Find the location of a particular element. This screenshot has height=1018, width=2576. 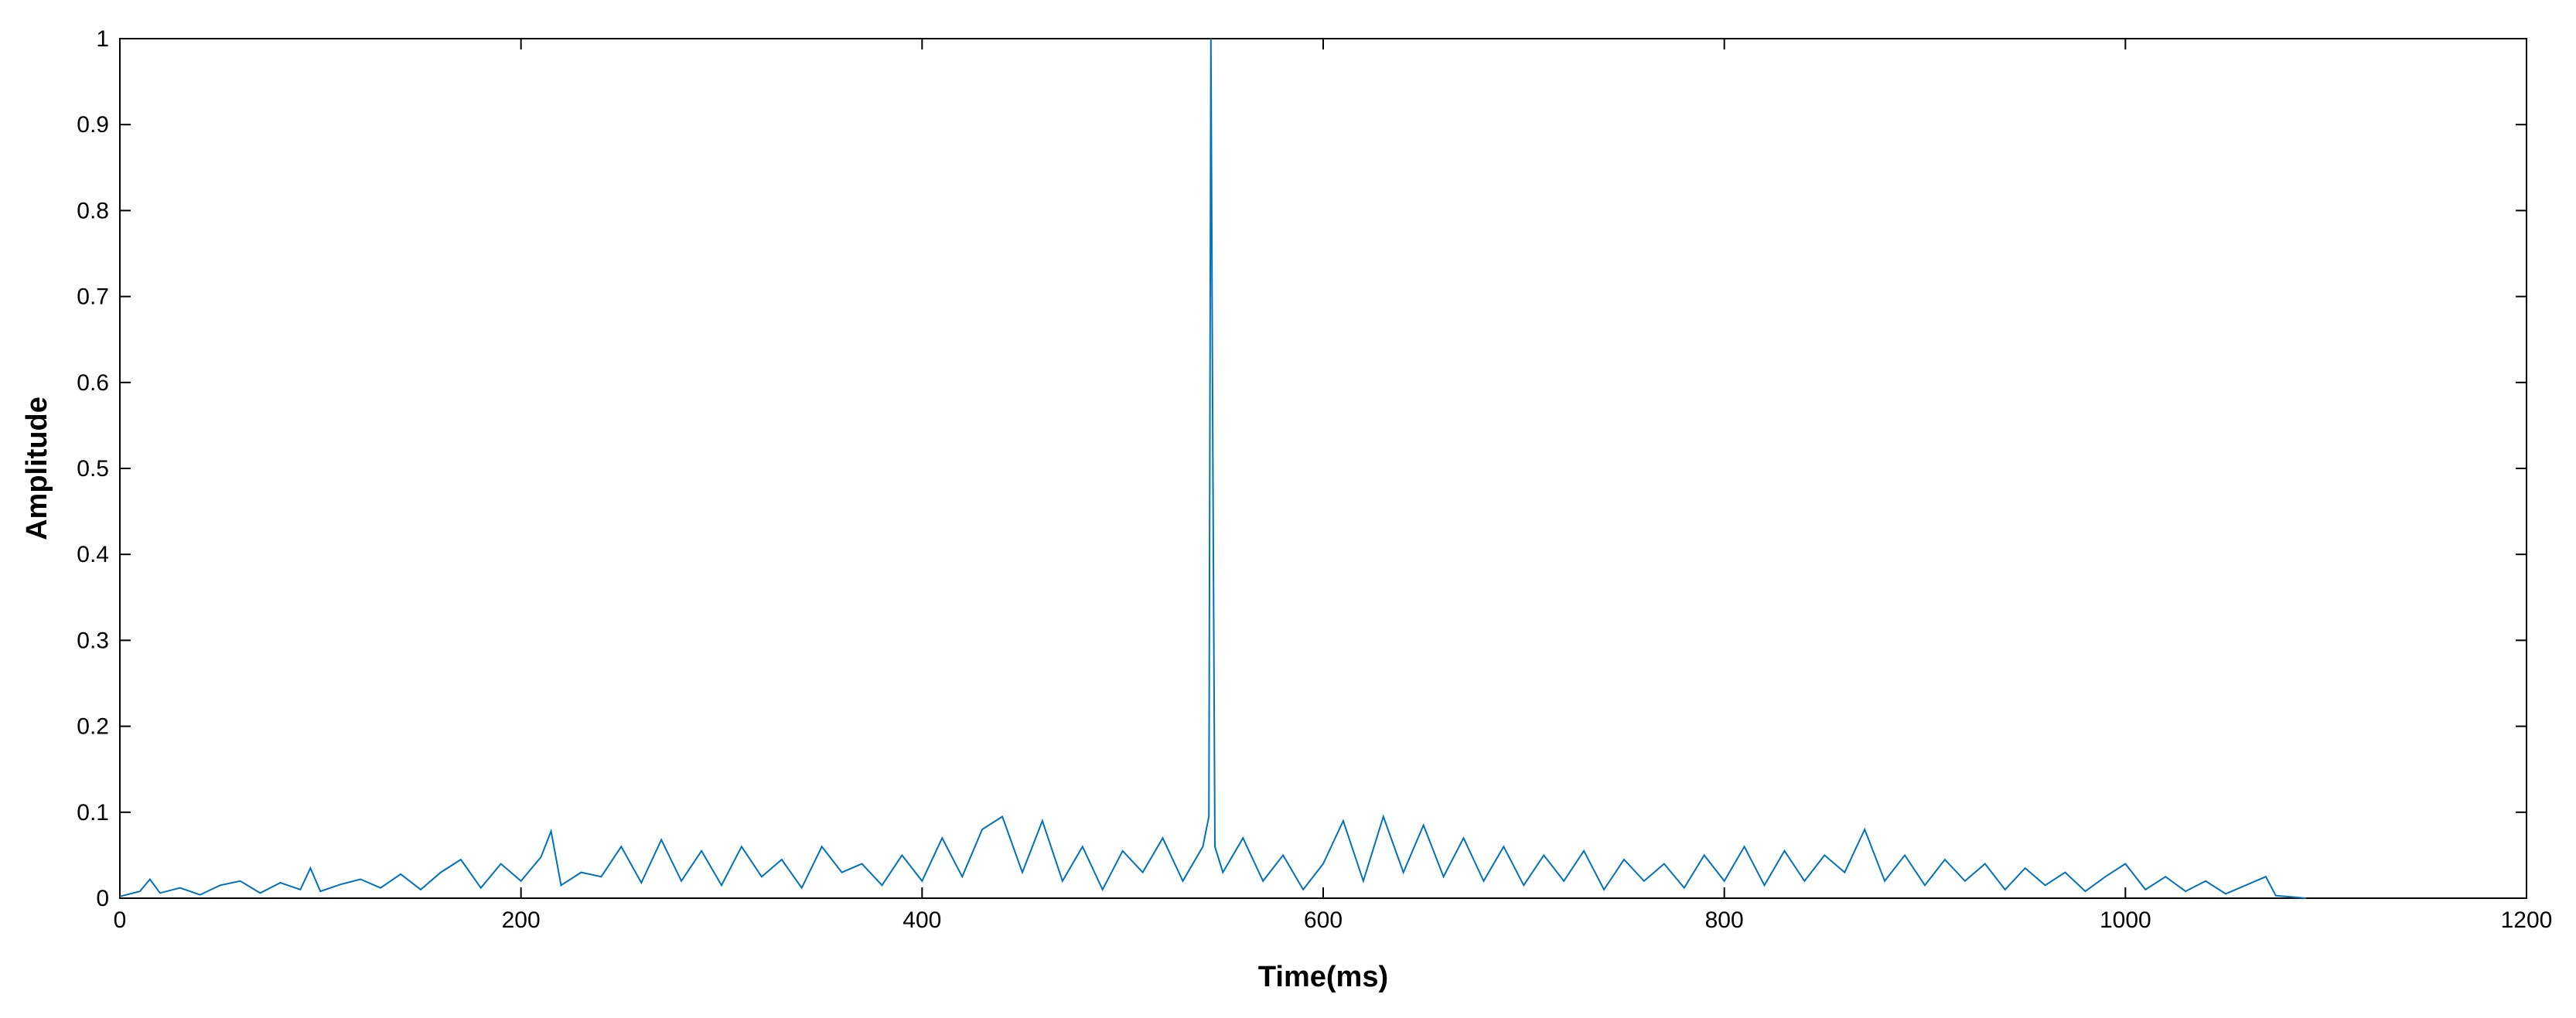

y-tick-label: 0.1 is located at coordinates (93, 813).